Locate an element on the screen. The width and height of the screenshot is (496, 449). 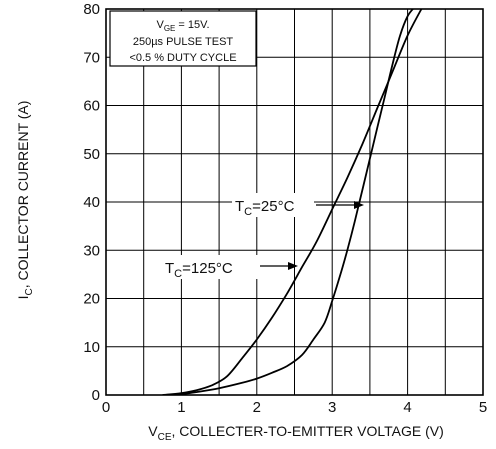
annotation-125c-rest: =125°C is located at coordinates (207, 268).